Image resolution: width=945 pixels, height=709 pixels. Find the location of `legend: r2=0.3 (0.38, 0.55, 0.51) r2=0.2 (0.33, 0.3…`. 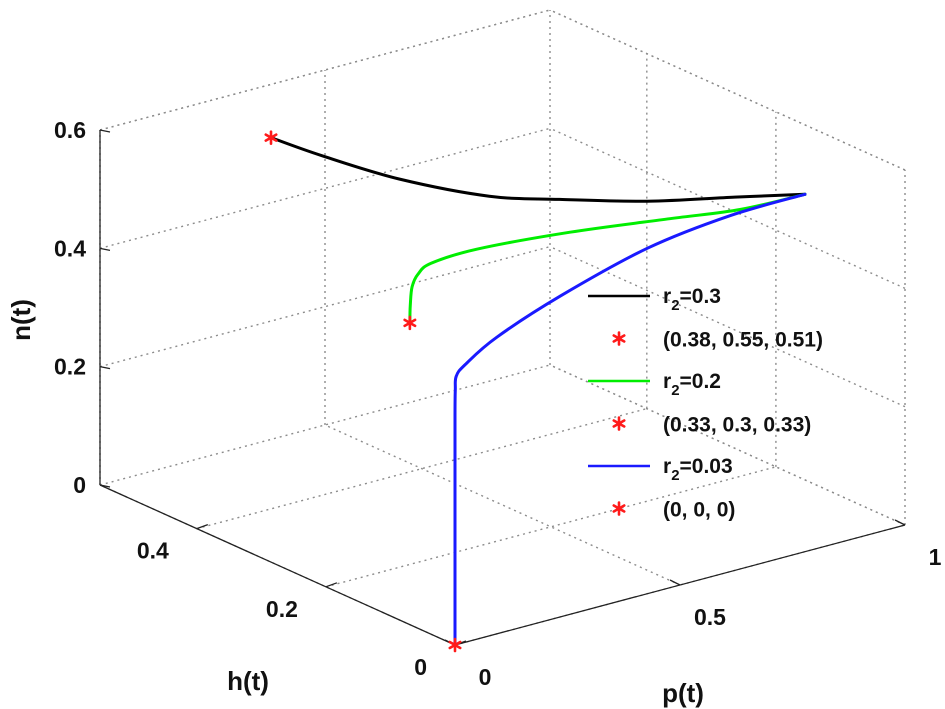

legend: r2=0.3 (0.38, 0.55, 0.51) r2=0.2 (0.33, 0.3… is located at coordinates (705, 403).